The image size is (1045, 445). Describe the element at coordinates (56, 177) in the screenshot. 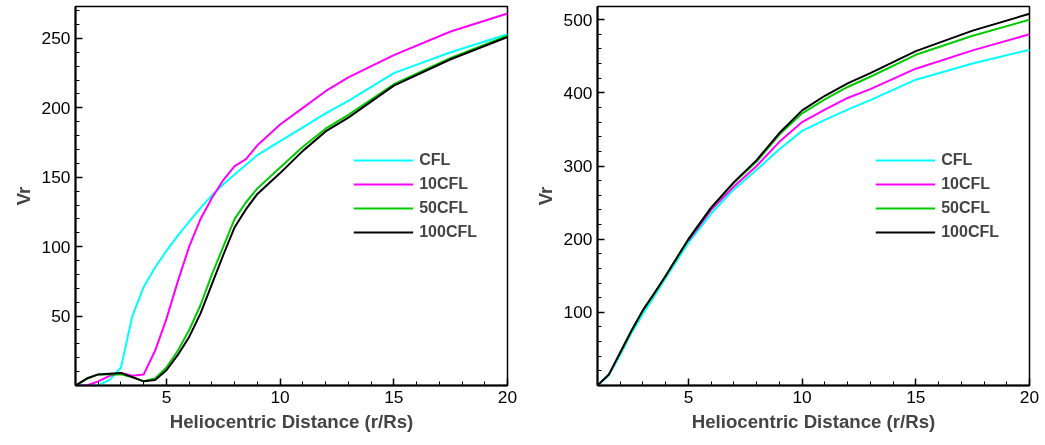

I see `y-tick-label: 150` at that location.